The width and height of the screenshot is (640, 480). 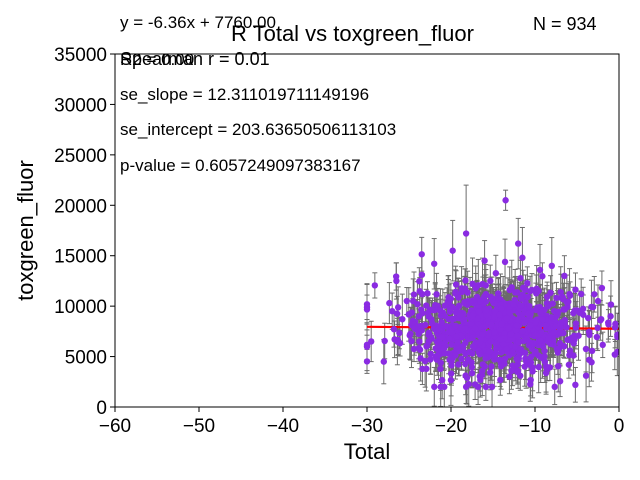 I want to click on y-tick-label: 0, so click(x=101, y=408).